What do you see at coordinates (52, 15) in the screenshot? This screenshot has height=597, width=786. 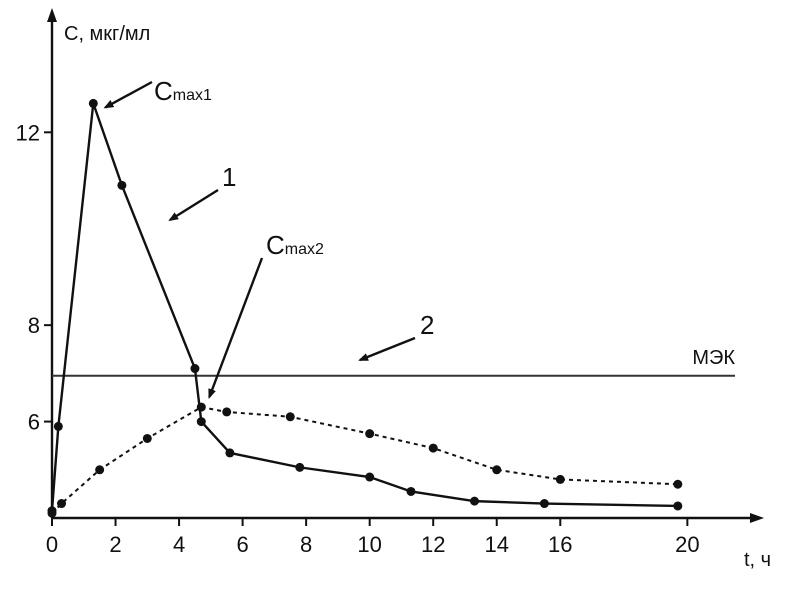 I see `y-axis-arrow-icon` at bounding box center [52, 15].